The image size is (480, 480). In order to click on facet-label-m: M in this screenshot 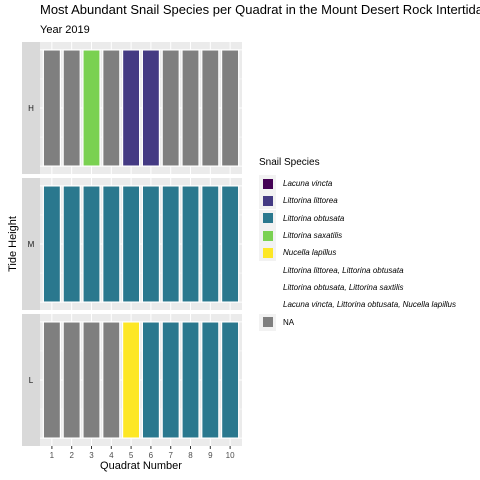, I will do `click(31, 244)`.